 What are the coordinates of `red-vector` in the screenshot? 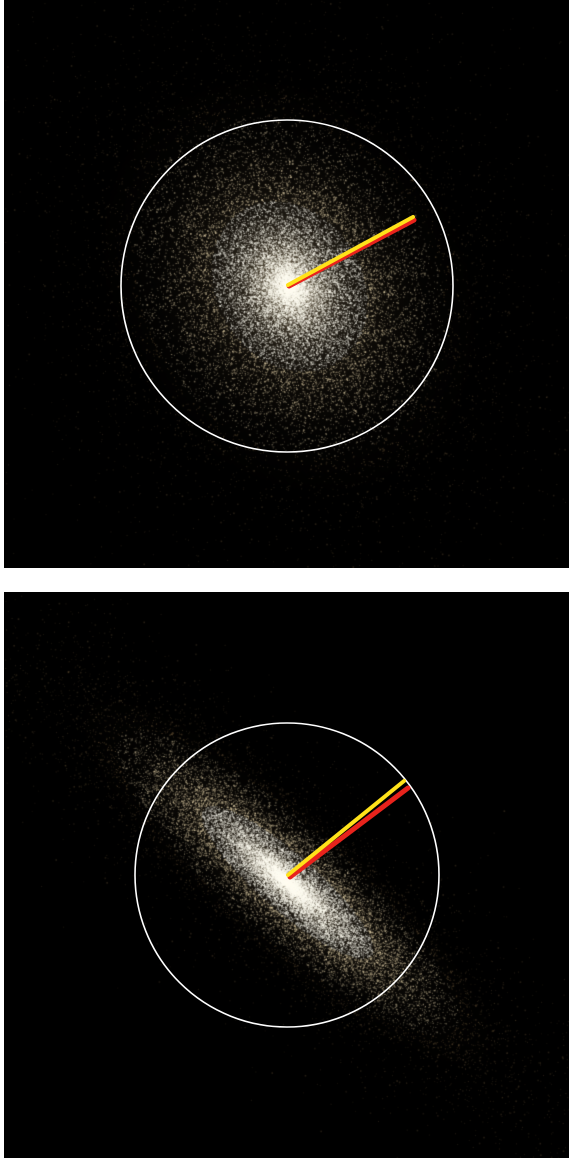 It's located at (349, 832).